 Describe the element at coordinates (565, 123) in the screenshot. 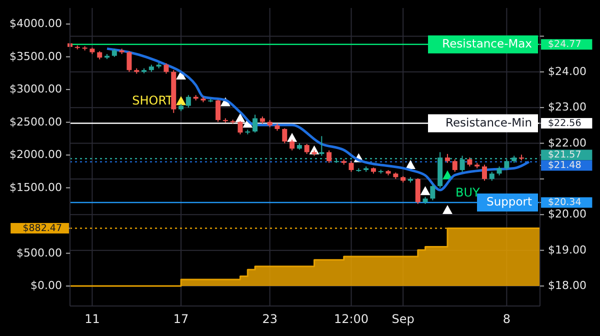

I see `y-tick-label: $22.56` at that location.